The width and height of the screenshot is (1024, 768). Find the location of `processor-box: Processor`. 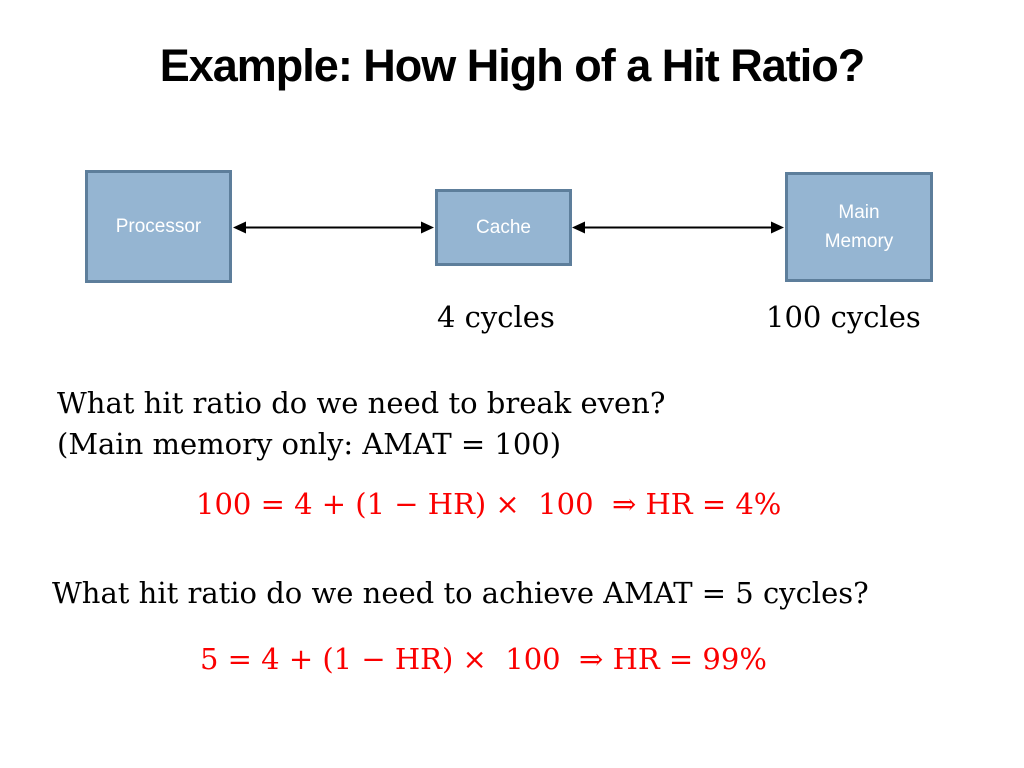

processor-box: Processor is located at coordinates (158, 226).